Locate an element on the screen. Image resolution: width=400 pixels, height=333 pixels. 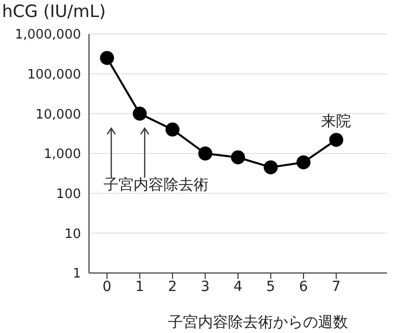
y-tick-label: 100,000 is located at coordinates (54, 74).